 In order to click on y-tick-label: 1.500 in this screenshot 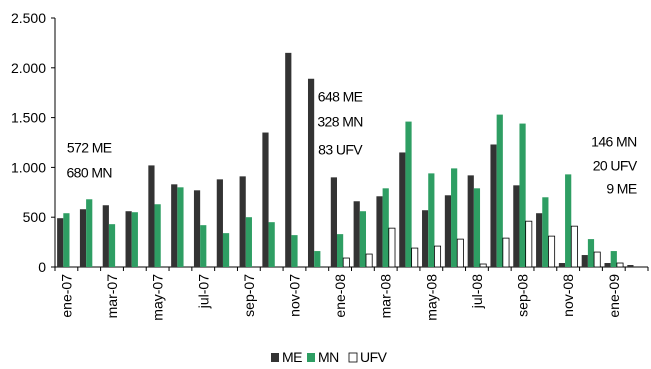, I will do `click(28, 118)`.